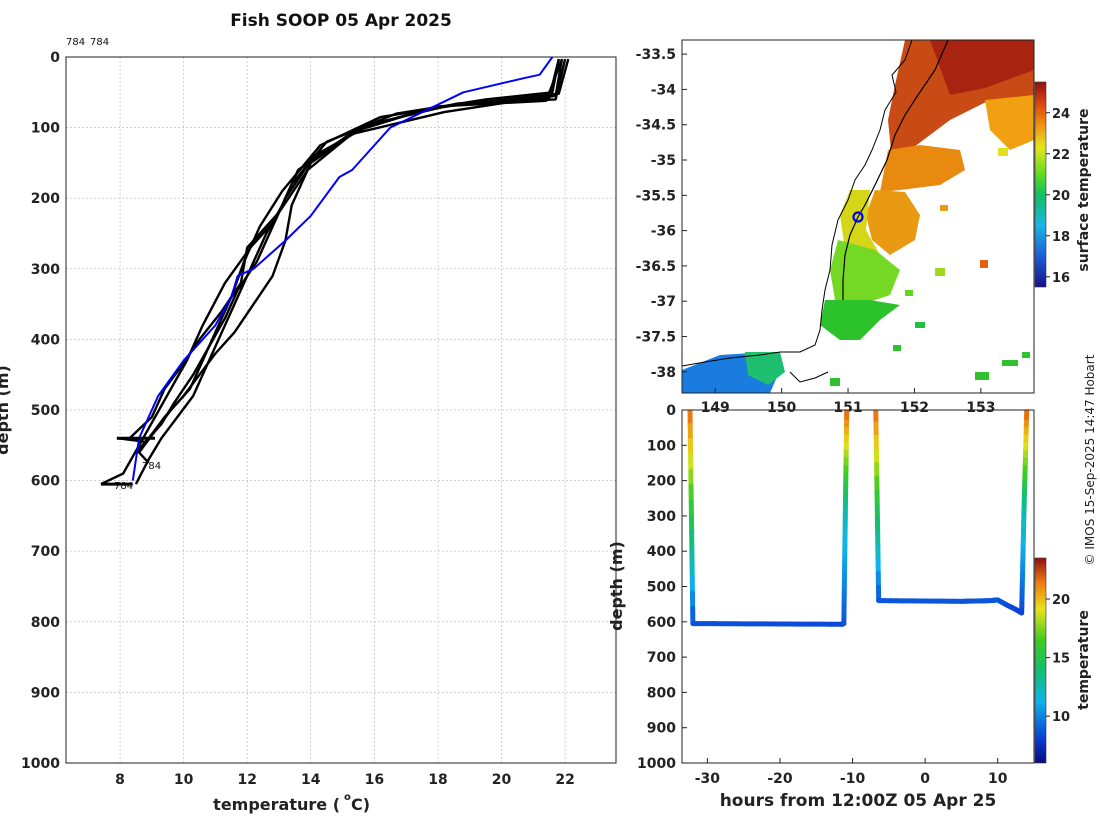  I want to click on map-lon-label: 152, so click(914, 408).